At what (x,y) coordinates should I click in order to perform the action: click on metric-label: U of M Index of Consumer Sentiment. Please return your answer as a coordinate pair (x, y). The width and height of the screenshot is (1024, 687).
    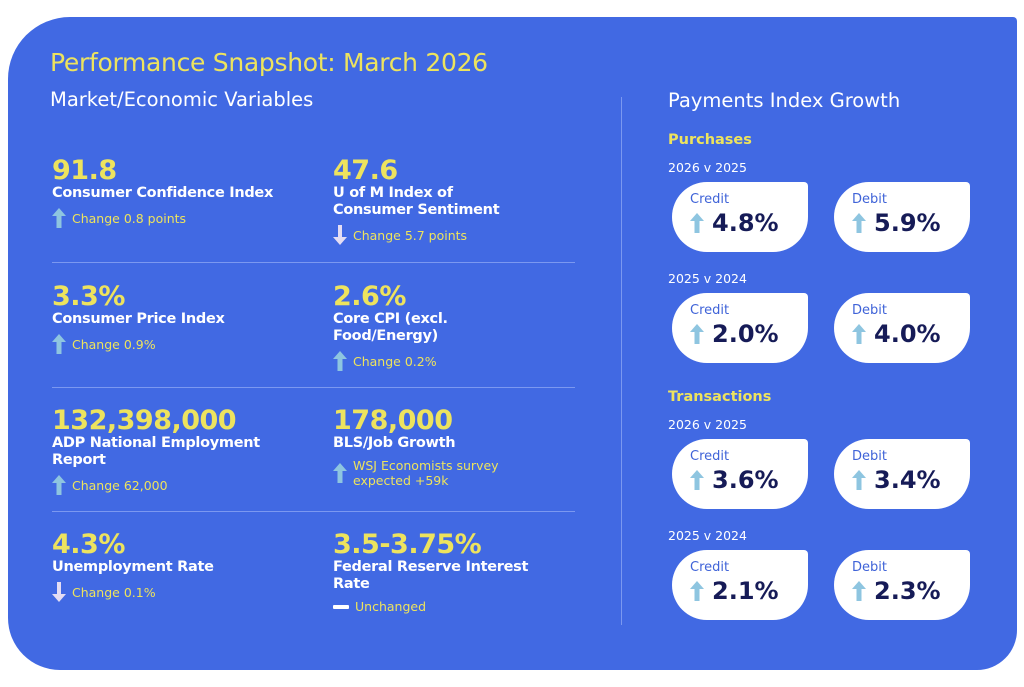
    Looking at the image, I should click on (416, 201).